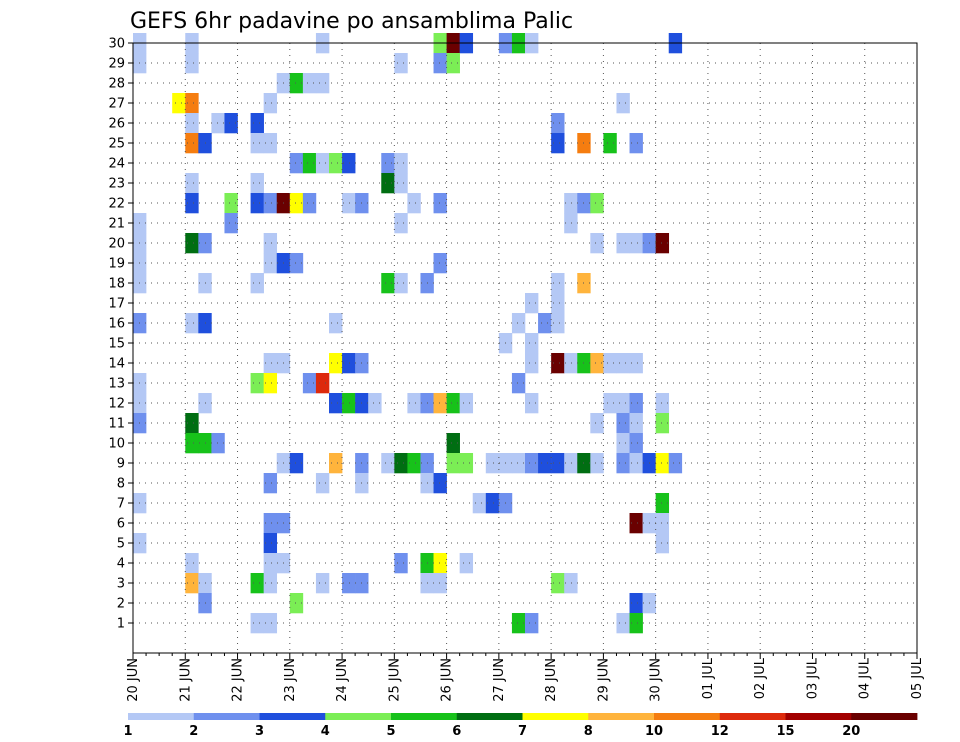 This screenshot has height=742, width=960. What do you see at coordinates (708, 678) in the screenshot?
I see `x-tick-label: 01 JUL` at bounding box center [708, 678].